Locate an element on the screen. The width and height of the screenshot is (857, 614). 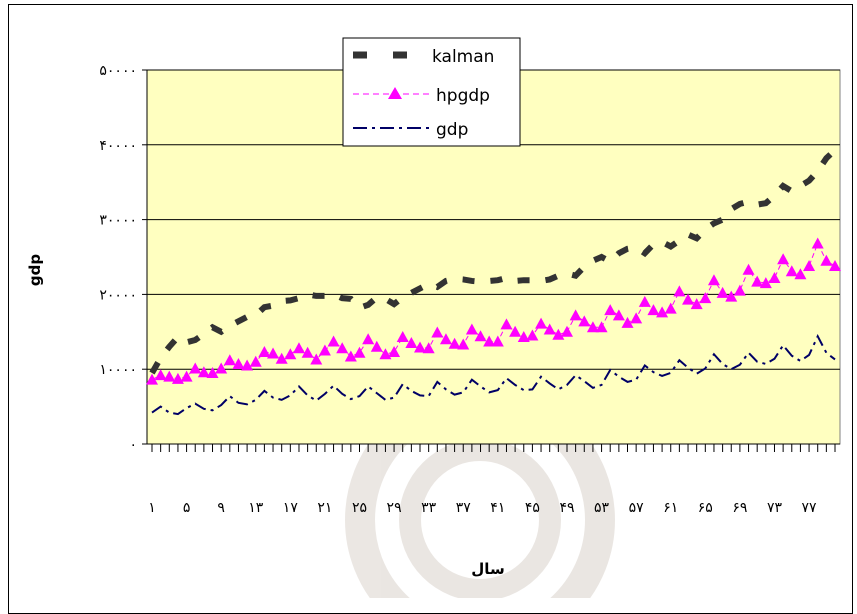
x-tick-label: ۳۷ is located at coordinates (464, 508).